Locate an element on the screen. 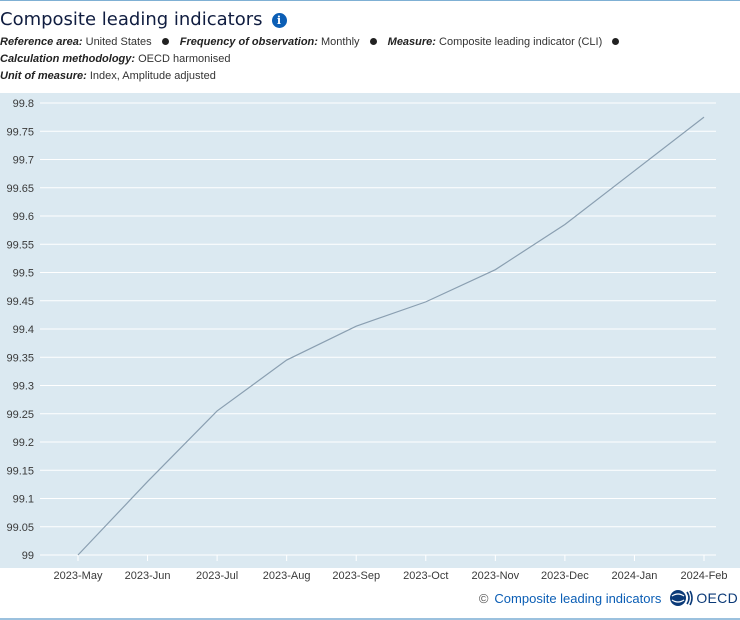 The width and height of the screenshot is (740, 620). y-tick-label: 99.1 is located at coordinates (23, 500).